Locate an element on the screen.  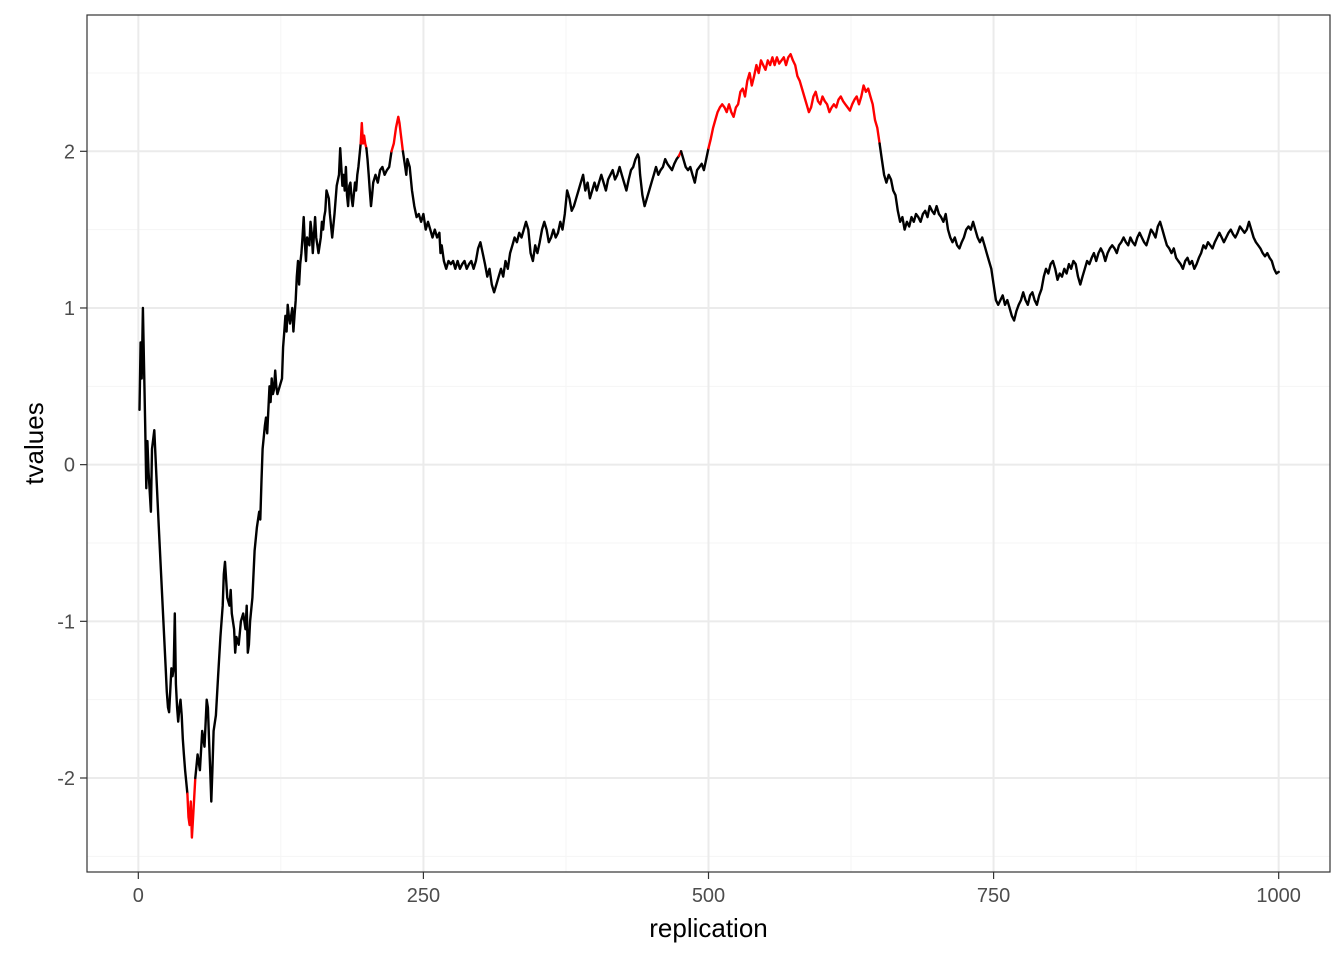
x-tick-label: 500 is located at coordinates (708, 896).